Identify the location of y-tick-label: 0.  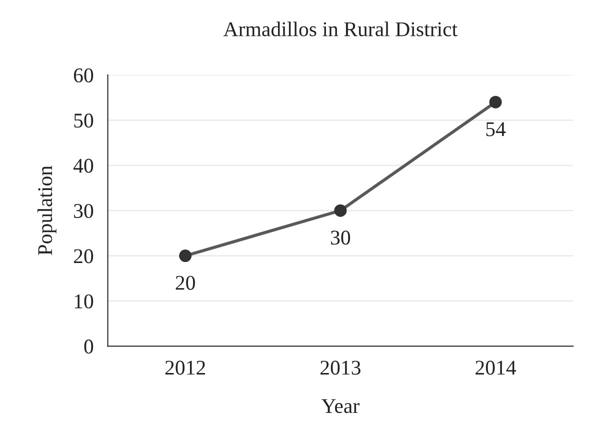
(89, 347).